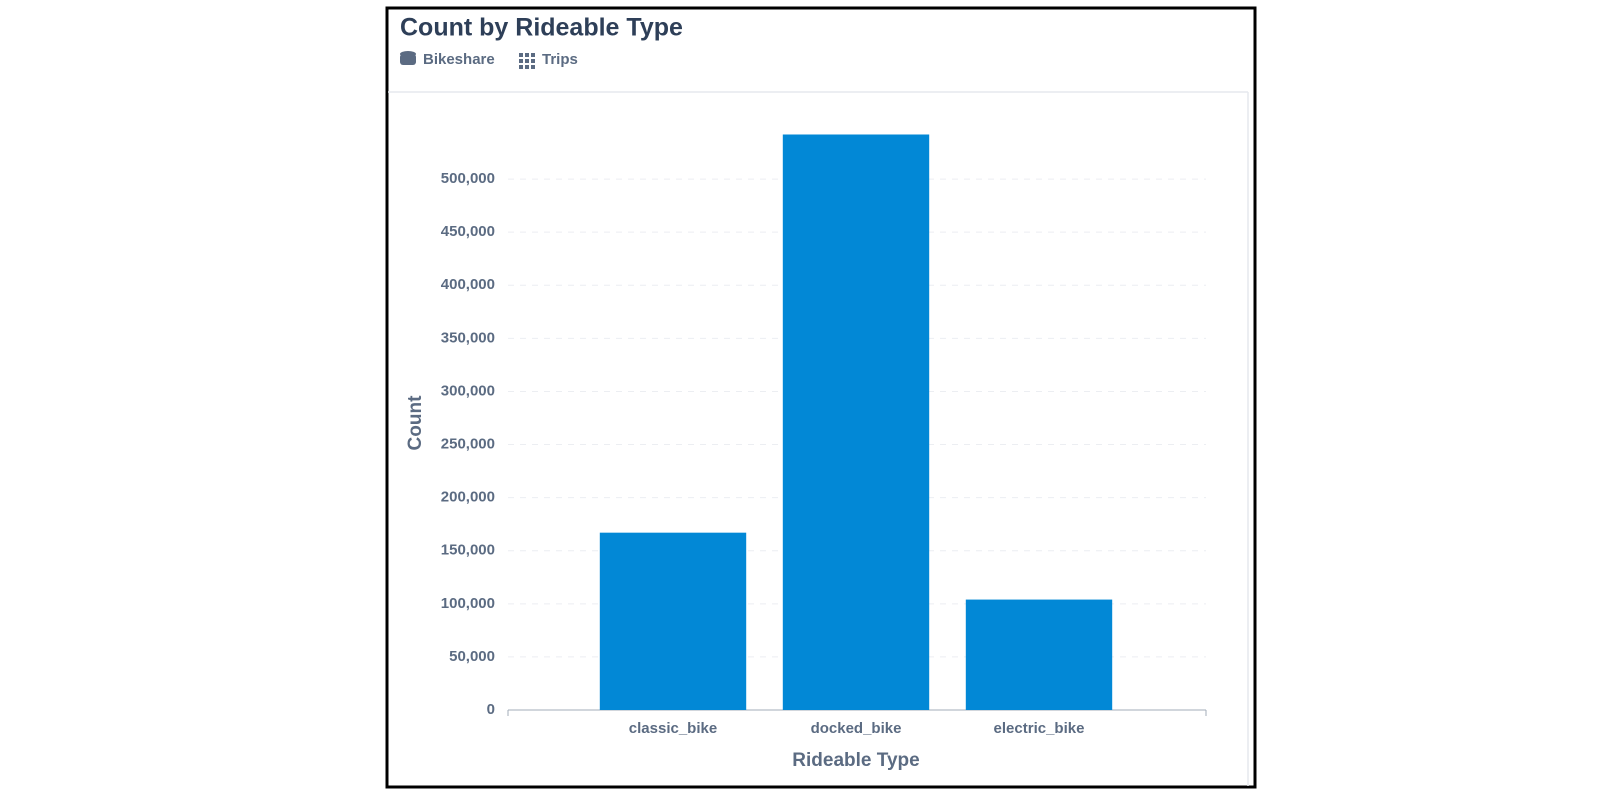 Image resolution: width=1624 pixels, height=802 pixels. Describe the element at coordinates (673, 728) in the screenshot. I see `x-tick-label: classic_bike` at that location.